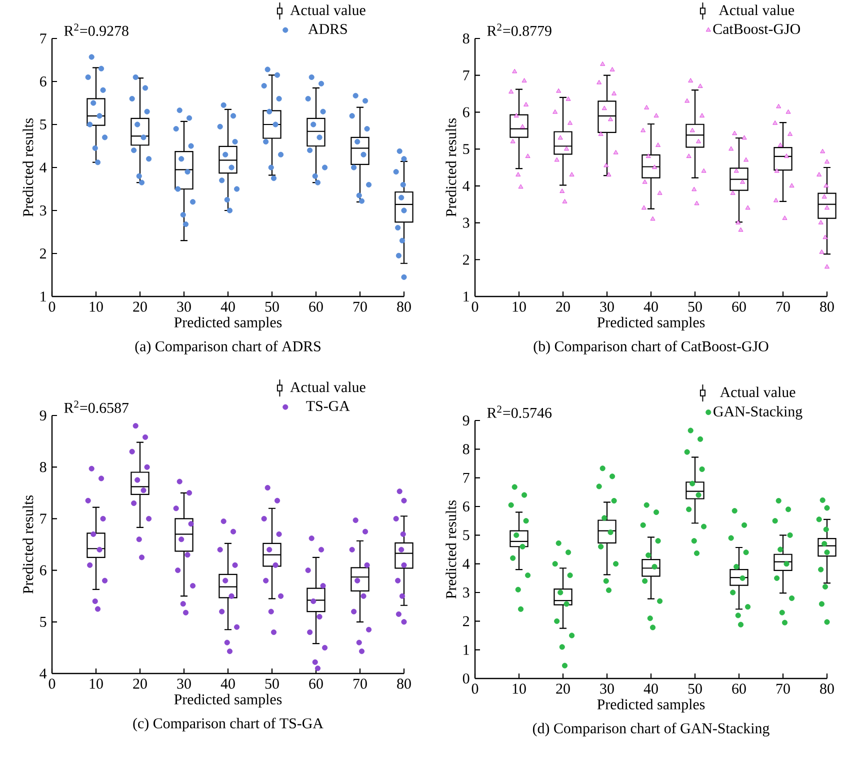 The height and width of the screenshot is (758, 861). What do you see at coordinates (519, 412) in the screenshot?
I see `text: R$^{2}$=0.5746` at bounding box center [519, 412].